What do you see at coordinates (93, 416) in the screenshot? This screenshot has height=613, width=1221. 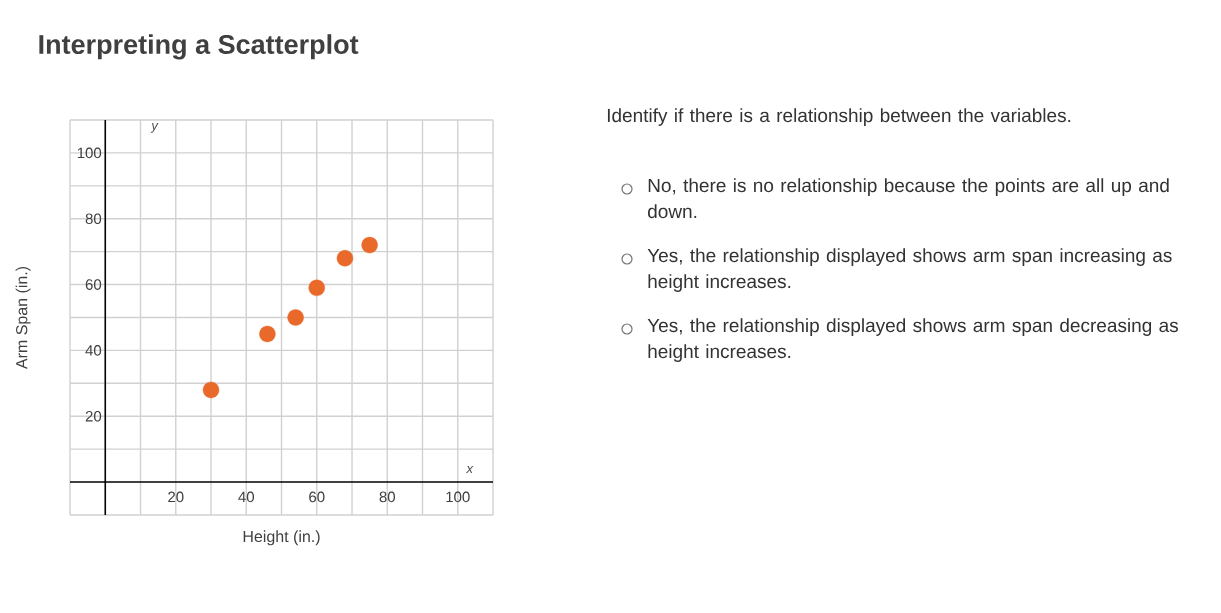 I see `y-tick-label: 20` at bounding box center [93, 416].